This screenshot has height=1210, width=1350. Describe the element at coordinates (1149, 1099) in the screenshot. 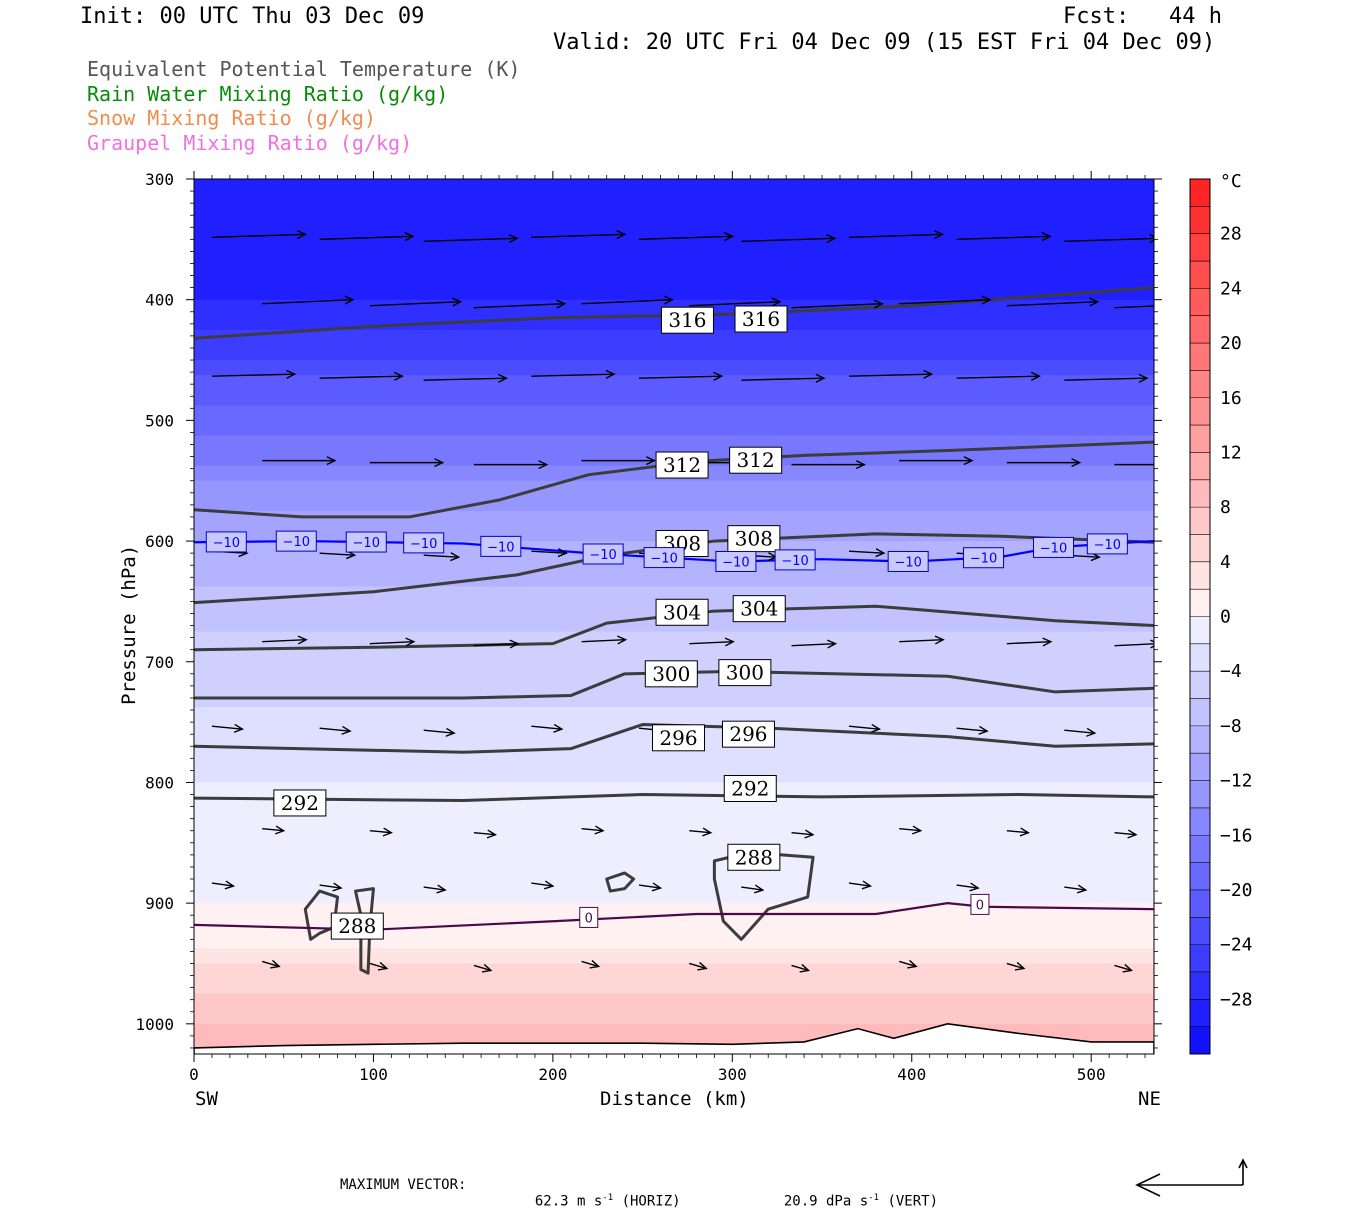

I see `x-endpoint-ne: NE` at that location.